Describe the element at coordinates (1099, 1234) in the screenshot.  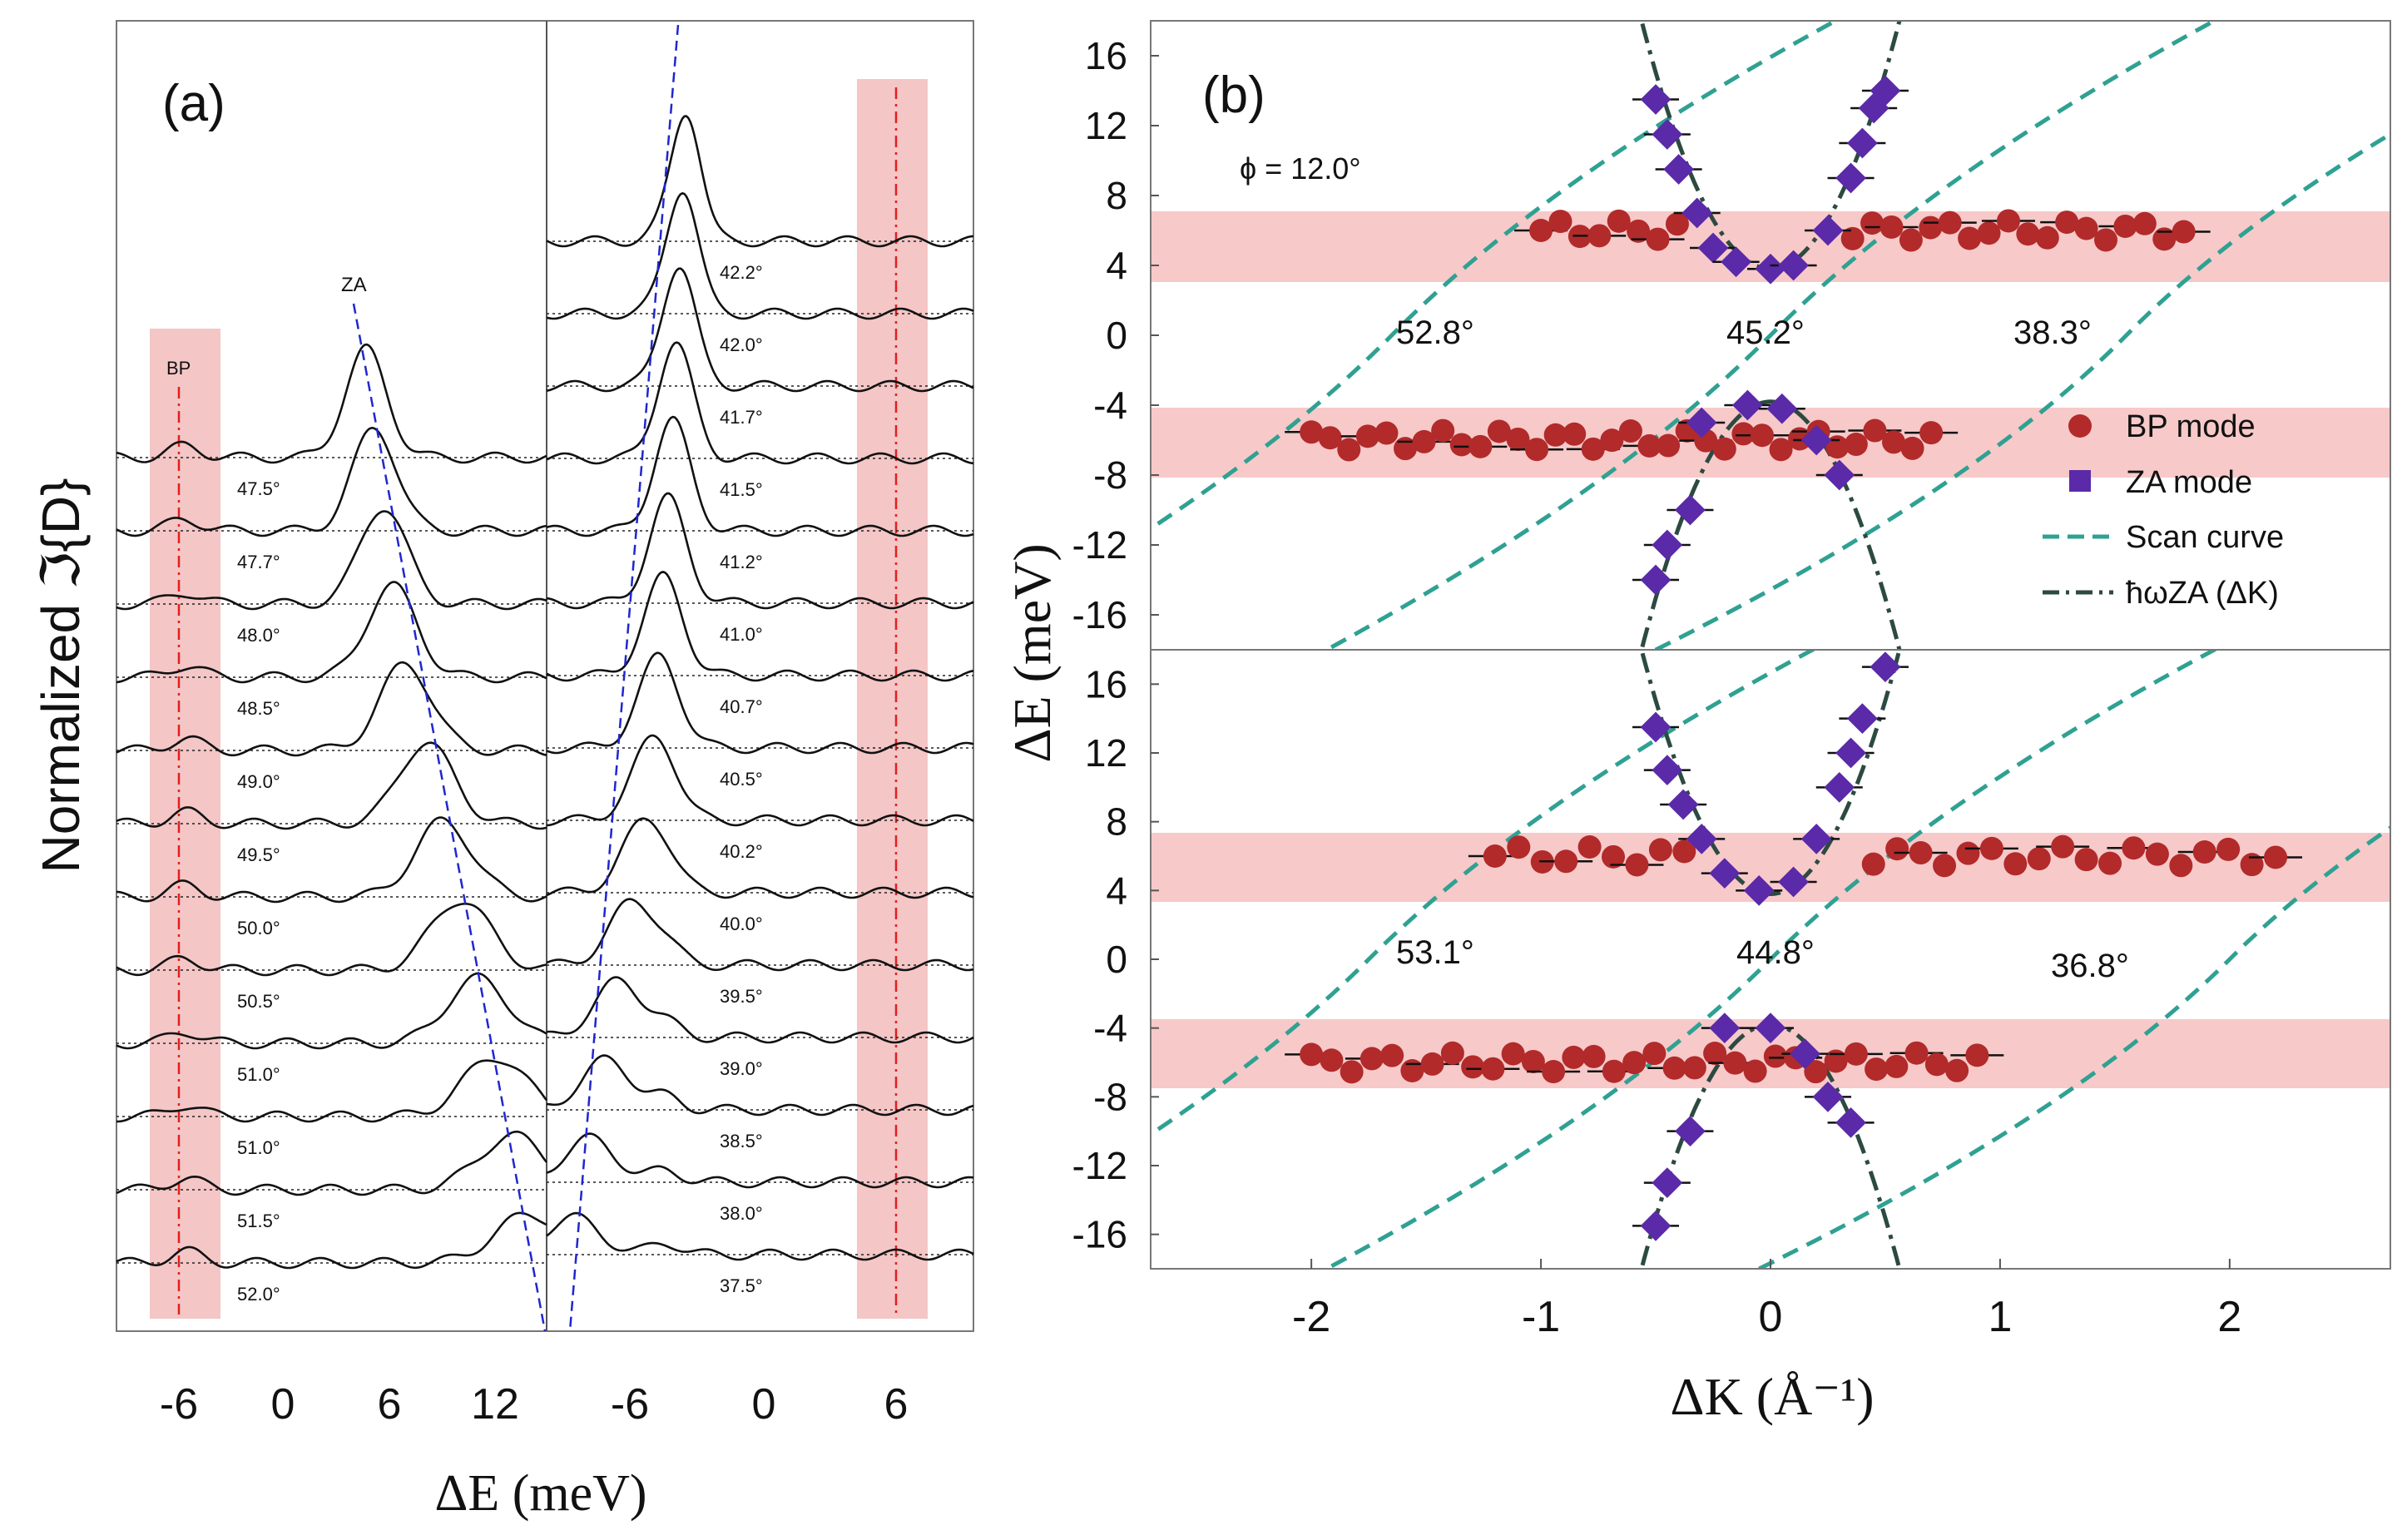
I see `ytick-label: -16` at that location.